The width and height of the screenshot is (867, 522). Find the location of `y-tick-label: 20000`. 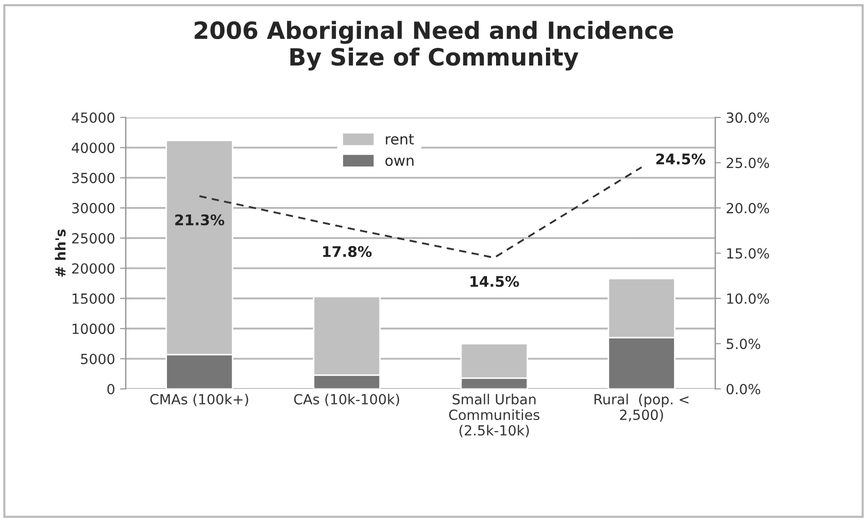

y-tick-label: 20000 is located at coordinates (93, 268).